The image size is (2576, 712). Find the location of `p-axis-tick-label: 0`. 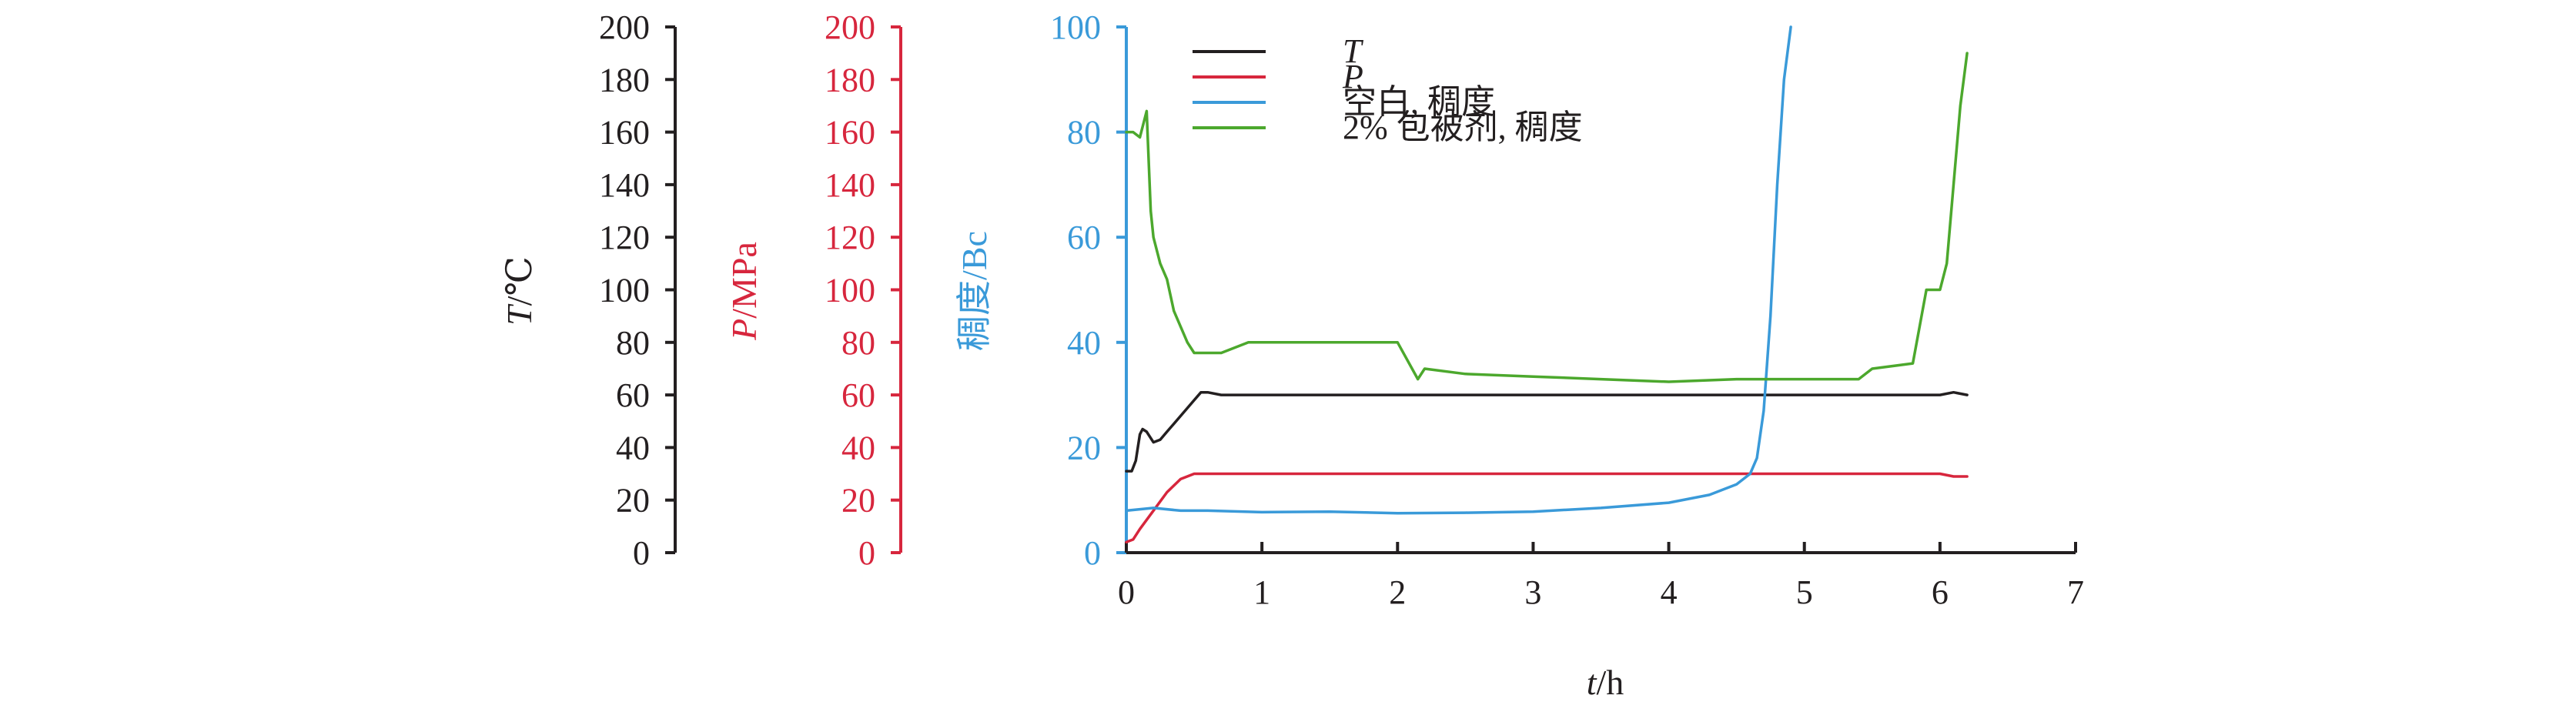

p-axis-tick-label: 0 is located at coordinates (867, 553).